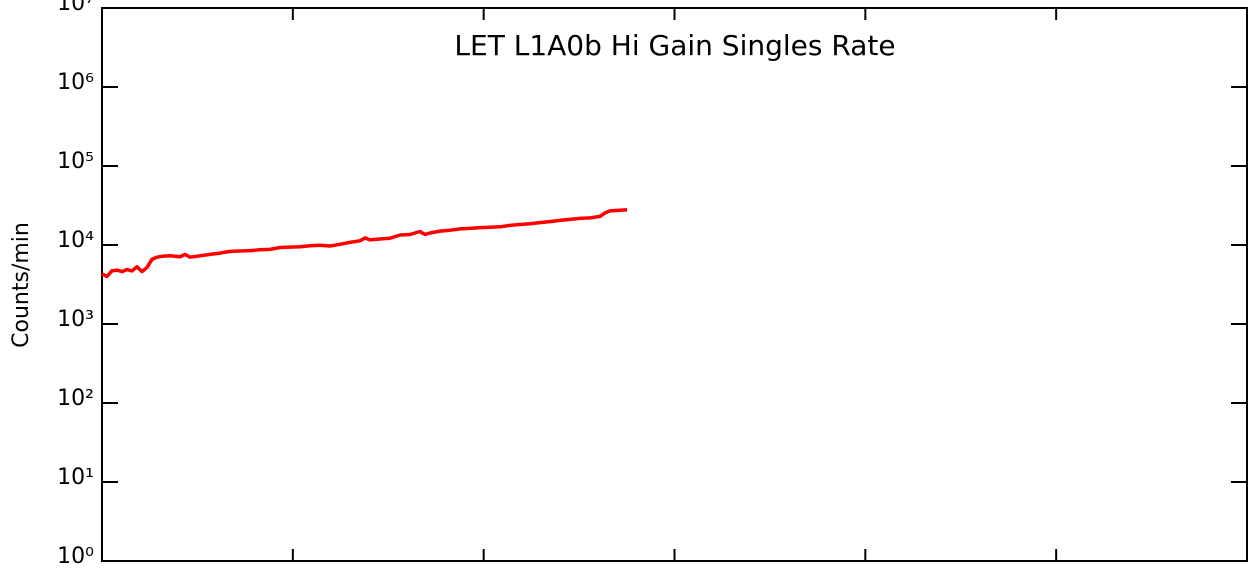 This screenshot has width=1252, height=571. I want to click on y-tick-label: 10⁴, so click(75, 240).